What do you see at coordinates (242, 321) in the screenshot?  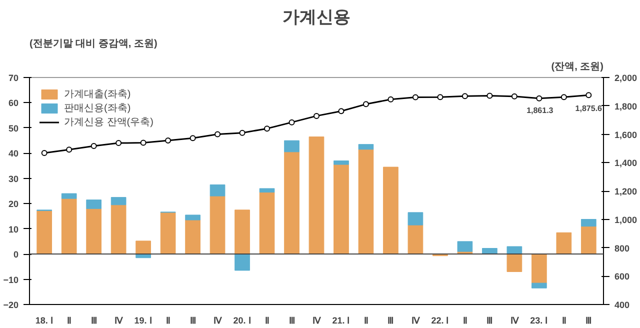 I see `x-tick-label: 20. Ⅰ` at bounding box center [242, 321].